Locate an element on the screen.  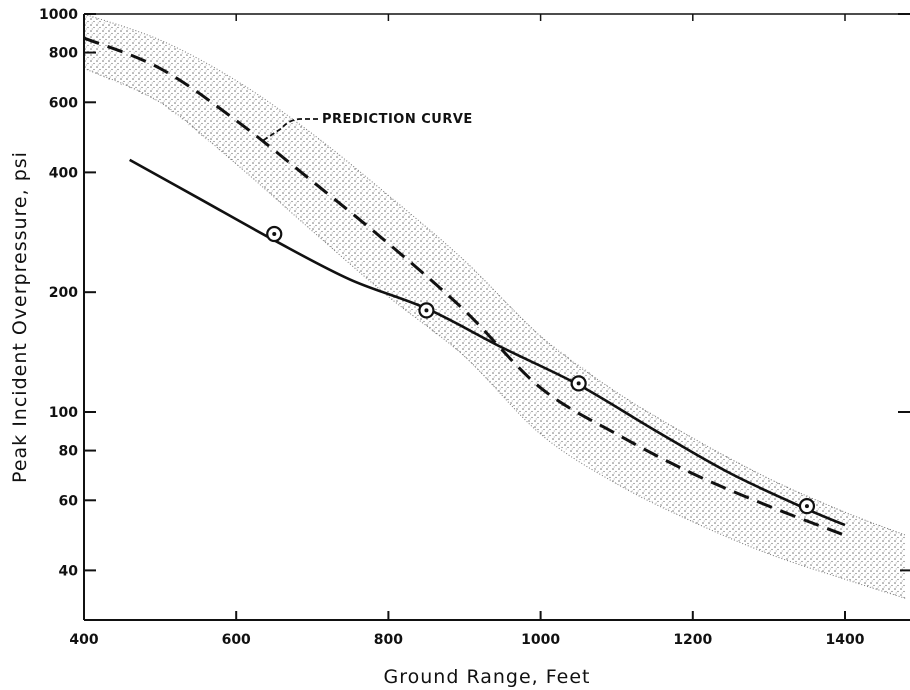
y-tick-label-60: 60 is located at coordinates (69, 501).